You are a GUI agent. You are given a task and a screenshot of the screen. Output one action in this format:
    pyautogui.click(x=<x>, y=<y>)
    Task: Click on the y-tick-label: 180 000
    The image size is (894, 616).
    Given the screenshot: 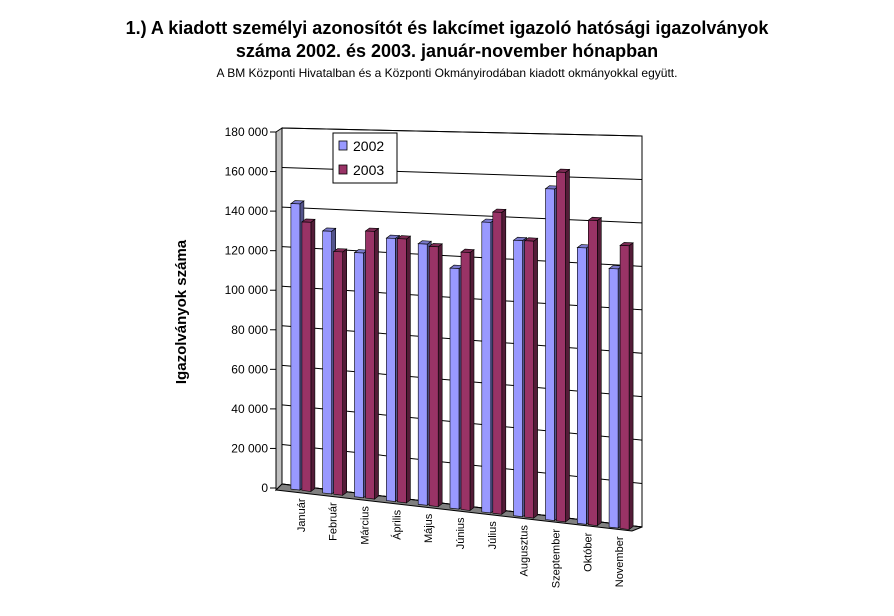 What is the action you would take?
    pyautogui.click(x=247, y=132)
    